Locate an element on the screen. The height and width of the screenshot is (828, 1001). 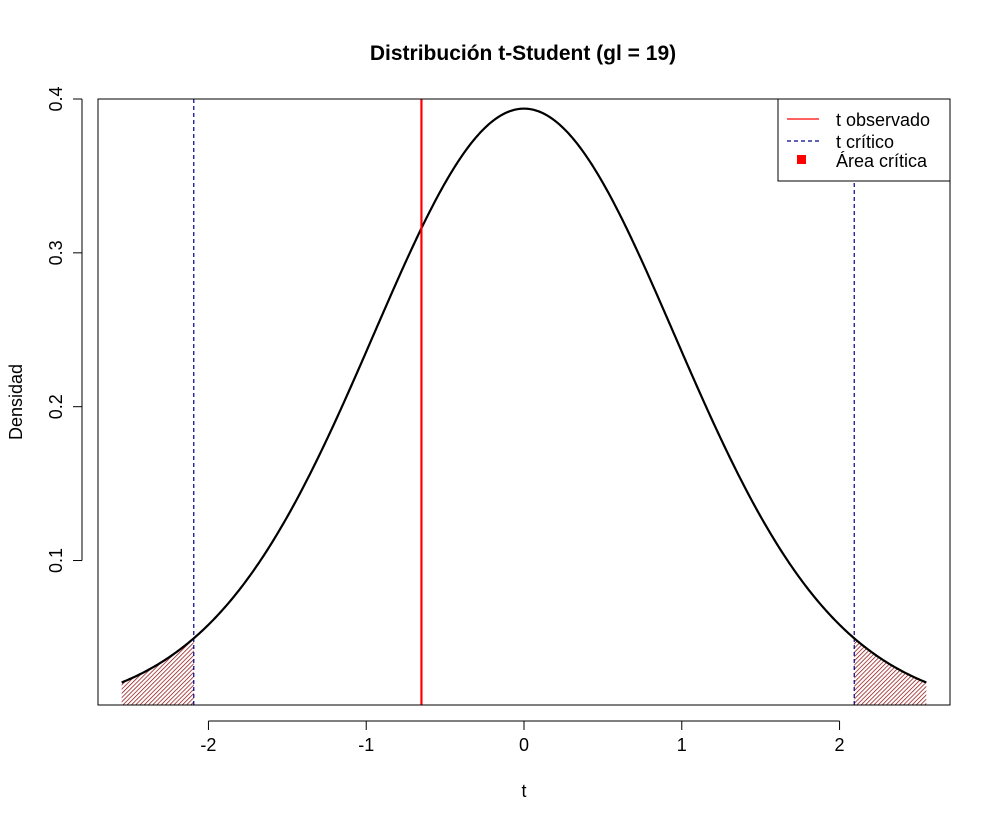
critical-area-left is located at coordinates (157, 671).